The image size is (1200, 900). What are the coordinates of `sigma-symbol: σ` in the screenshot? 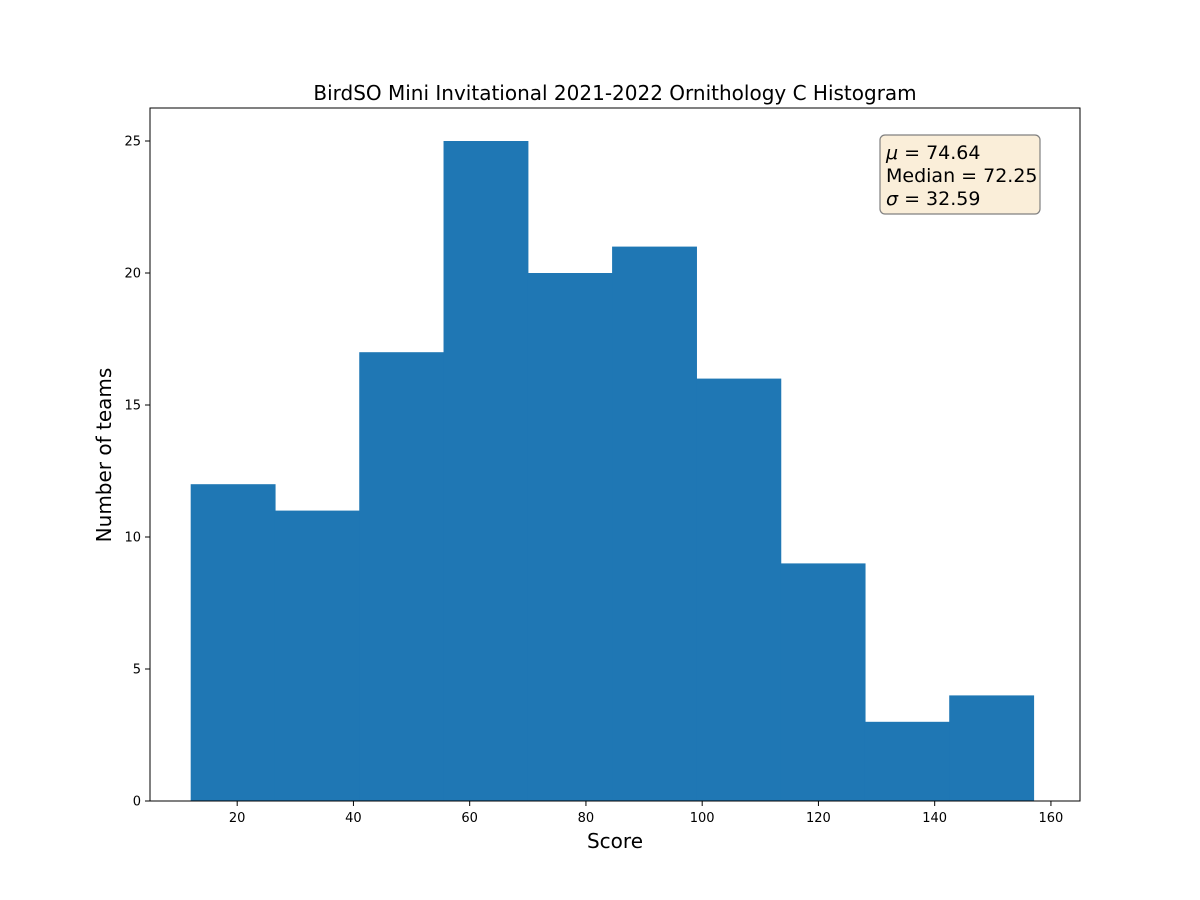 It's located at (892, 199).